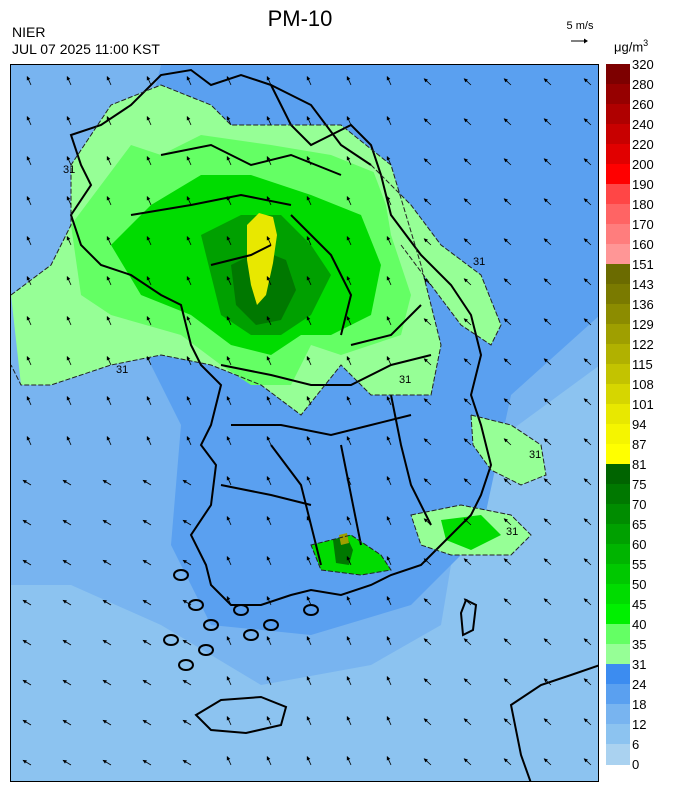 The image size is (673, 795). What do you see at coordinates (468, 617) in the screenshot?
I see `geoje-island` at bounding box center [468, 617].